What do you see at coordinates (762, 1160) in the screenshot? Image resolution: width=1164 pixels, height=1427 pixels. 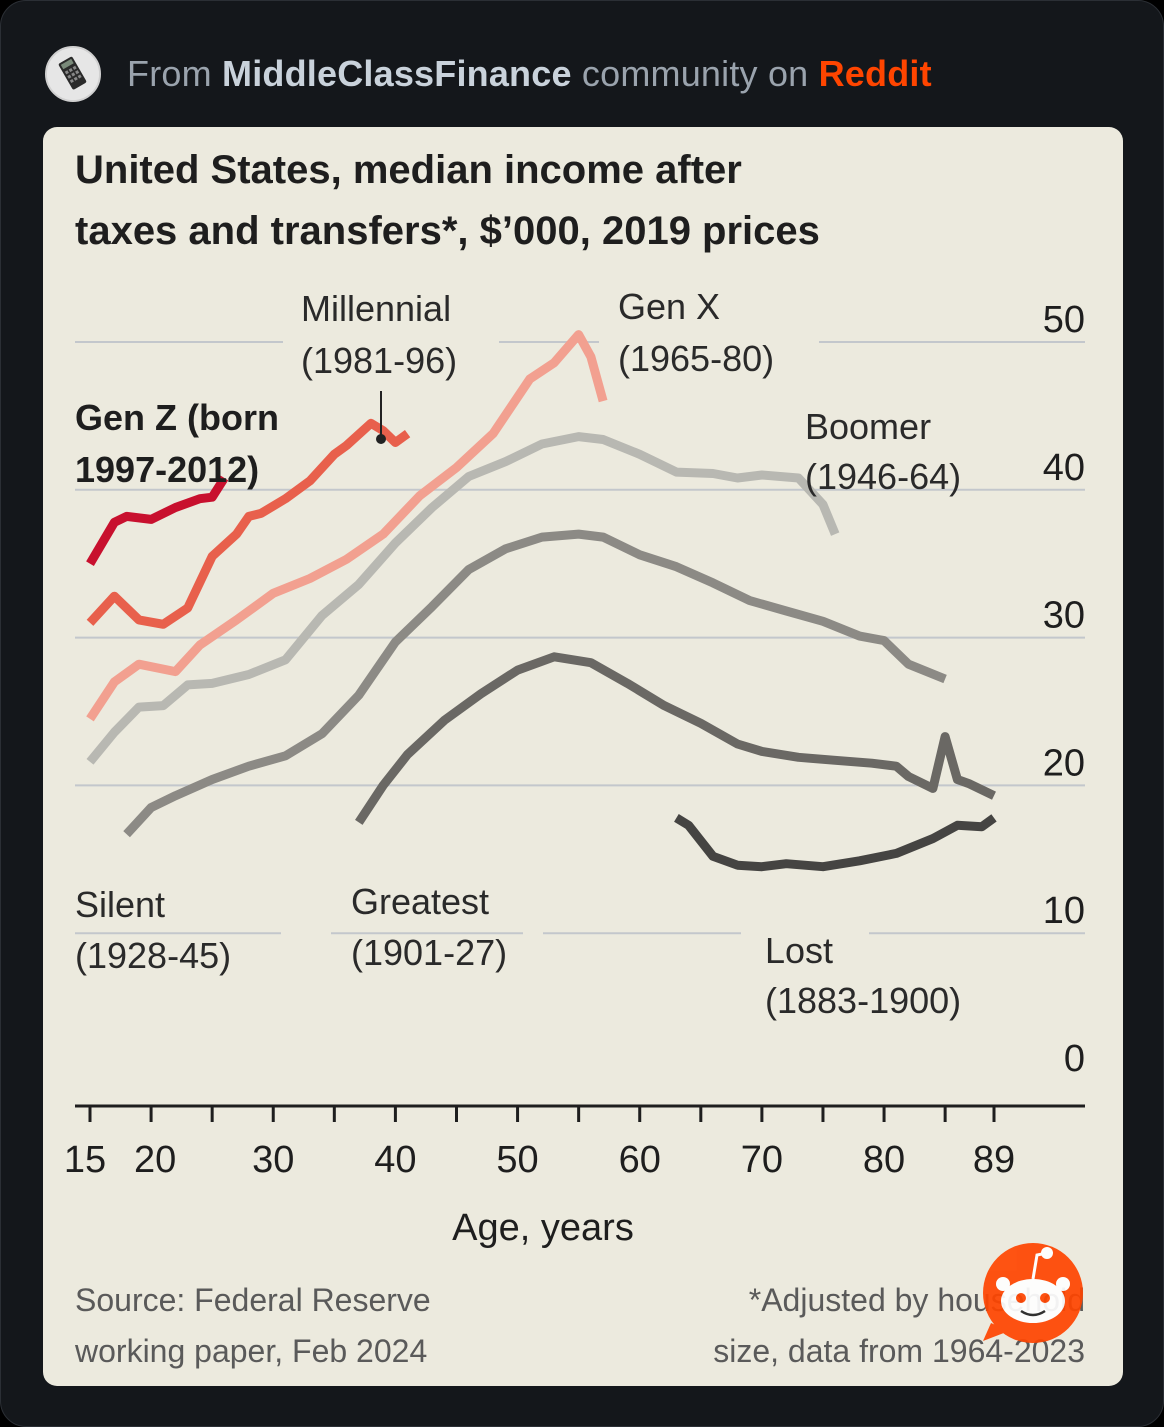 I see `x-tick-label-70: 70` at bounding box center [762, 1160].